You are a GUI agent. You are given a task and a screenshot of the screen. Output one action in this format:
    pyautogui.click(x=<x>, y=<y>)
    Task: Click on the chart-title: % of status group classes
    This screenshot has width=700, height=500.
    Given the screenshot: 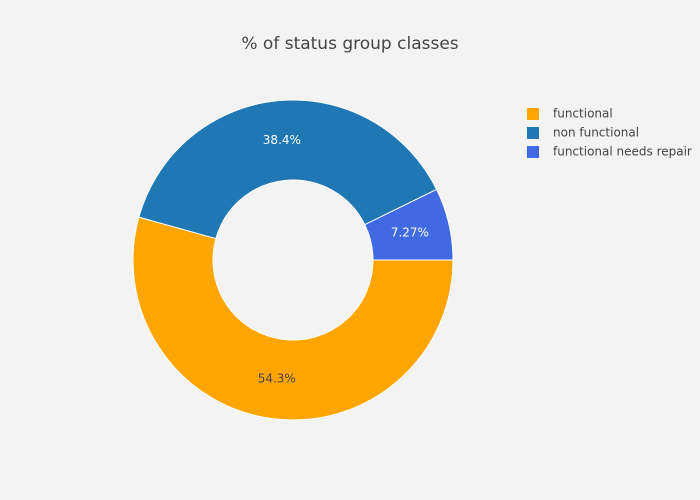 What is the action you would take?
    pyautogui.click(x=349, y=44)
    